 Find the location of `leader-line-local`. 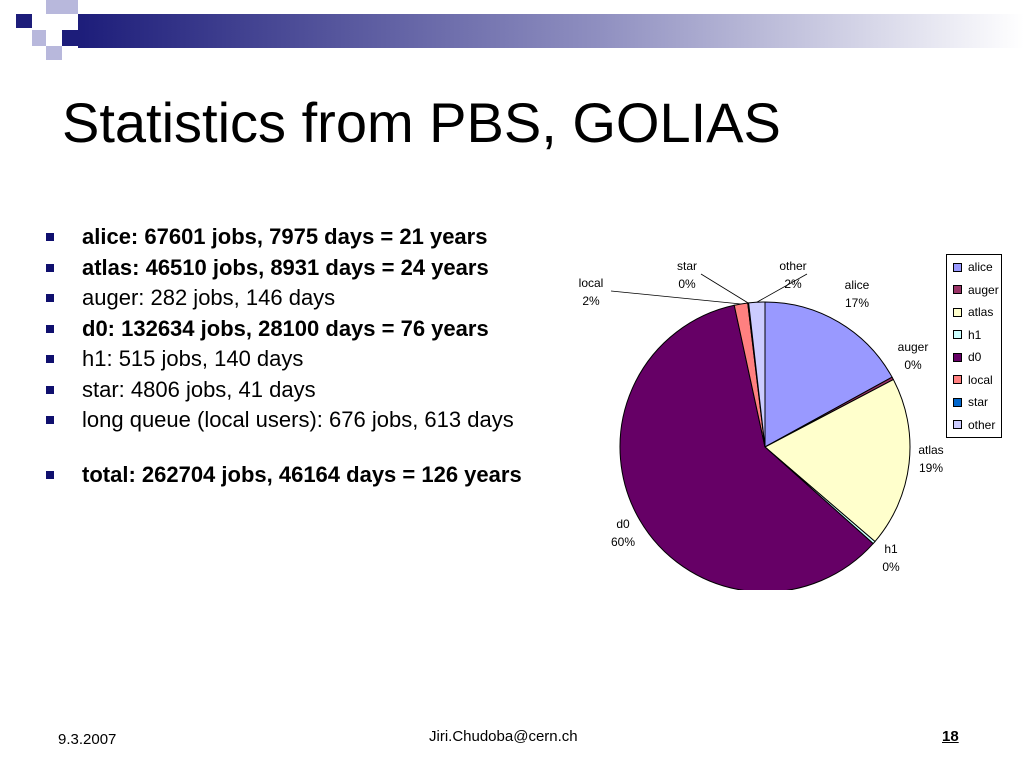

leader-line-local is located at coordinates (676, 297).